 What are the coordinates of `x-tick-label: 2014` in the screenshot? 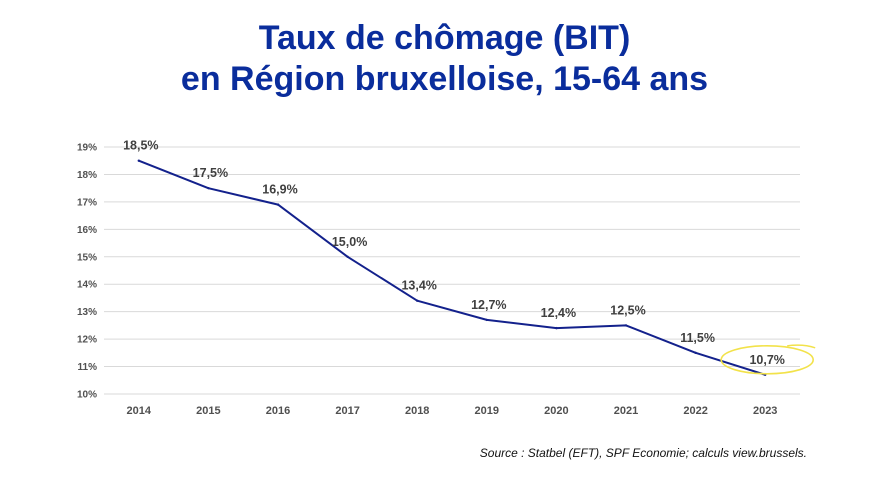 It's located at (139, 411).